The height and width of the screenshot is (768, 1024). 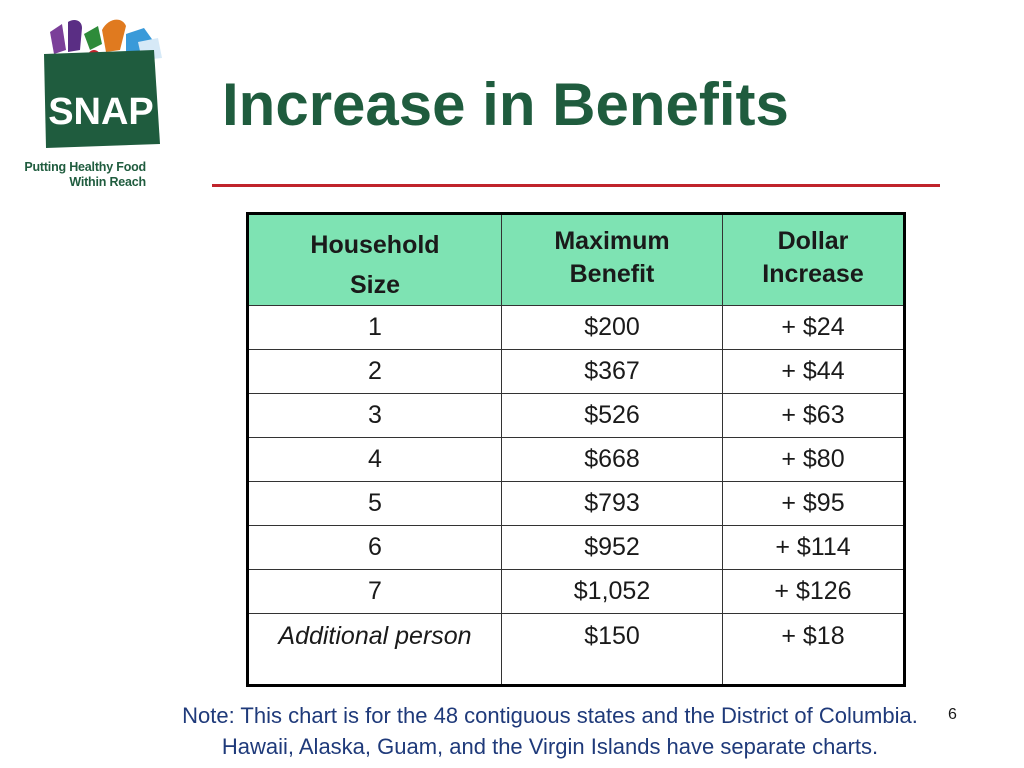 What do you see at coordinates (612, 459) in the screenshot?
I see `cell-maximum-benefit: $668` at bounding box center [612, 459].